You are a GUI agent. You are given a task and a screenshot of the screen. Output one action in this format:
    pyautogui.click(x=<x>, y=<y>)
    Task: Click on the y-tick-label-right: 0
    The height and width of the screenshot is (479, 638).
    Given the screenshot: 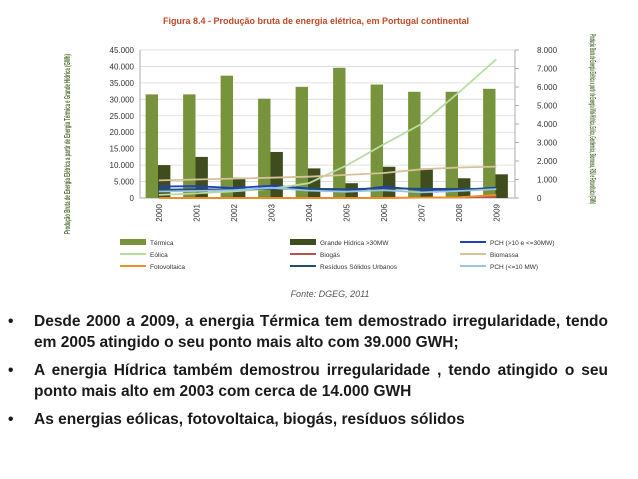 What is the action you would take?
    pyautogui.click(x=539, y=198)
    